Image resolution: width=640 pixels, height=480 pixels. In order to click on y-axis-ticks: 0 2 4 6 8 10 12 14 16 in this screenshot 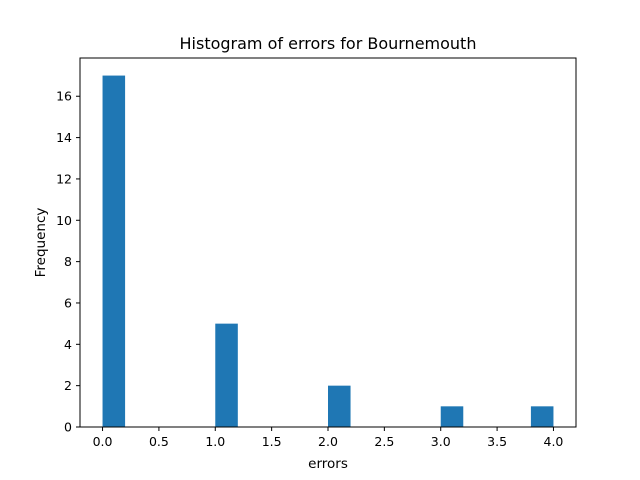, I will do `click(68, 262)`.